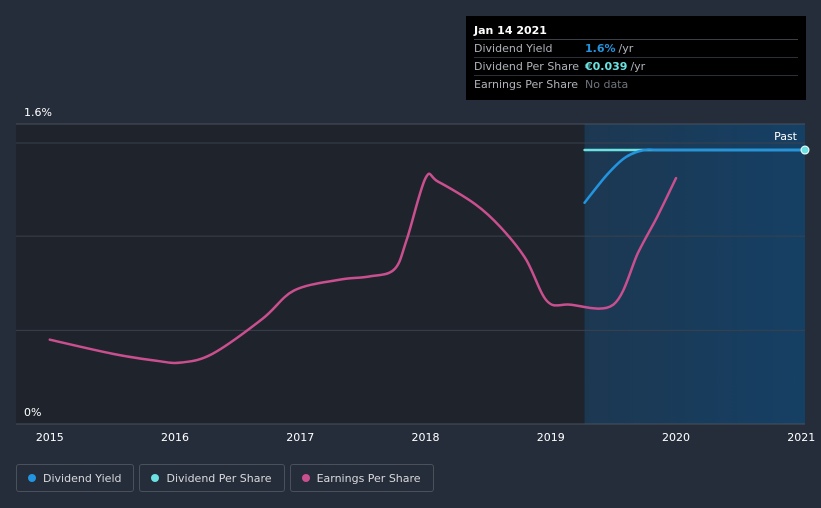  I want to click on tooltip-row-dividend-yield: Dividend Yield 1.6% /yr, so click(636, 49).